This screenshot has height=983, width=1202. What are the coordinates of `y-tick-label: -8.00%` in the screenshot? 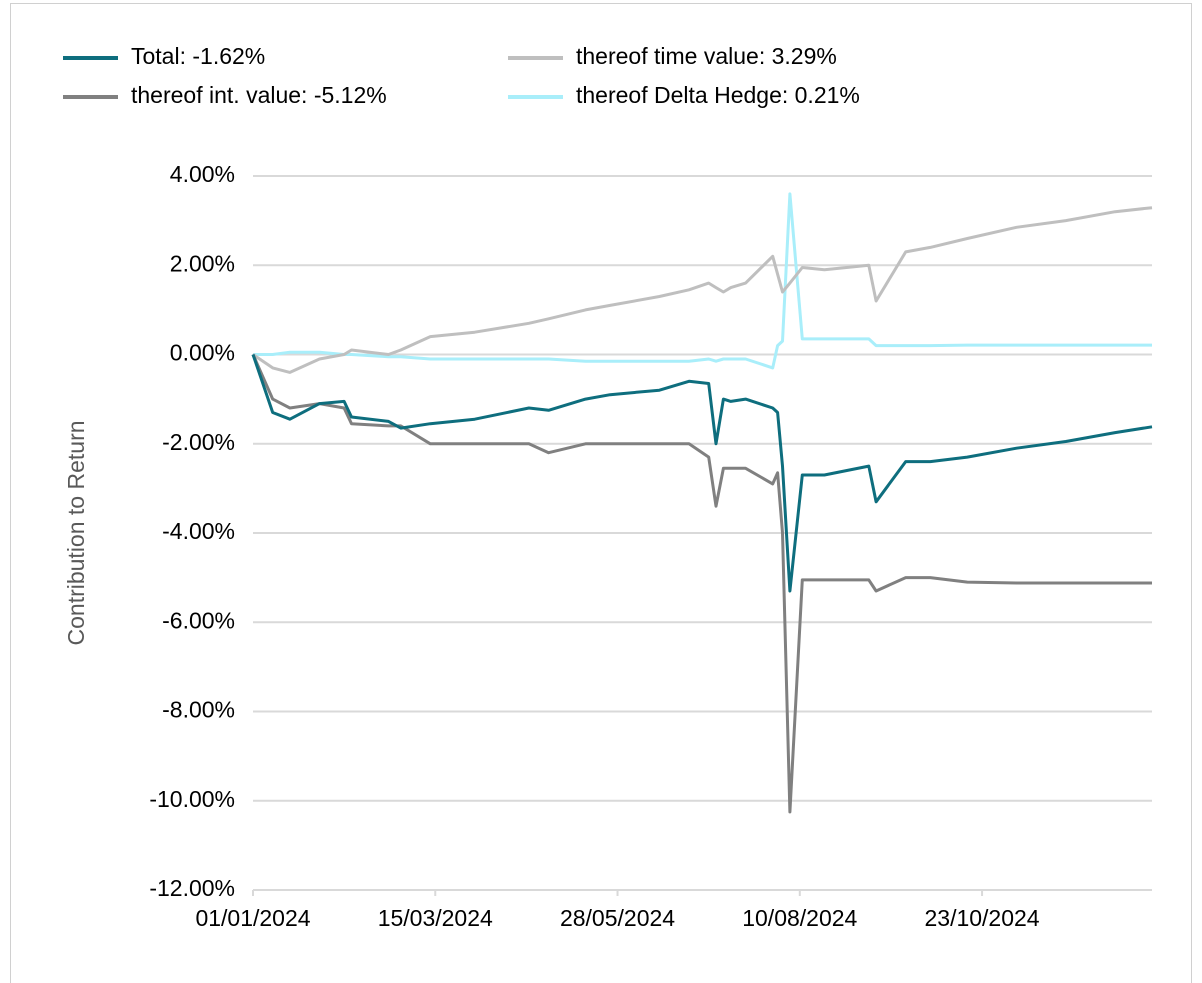 It's located at (198, 710).